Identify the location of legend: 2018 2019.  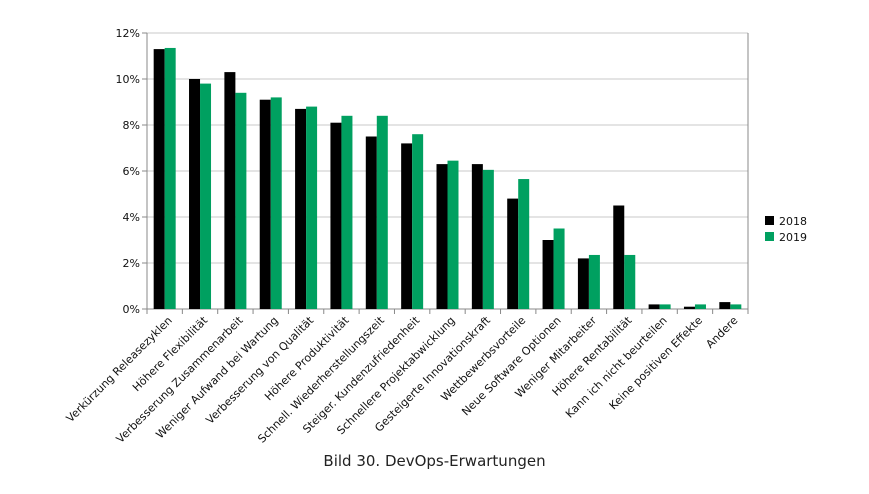
(786, 229).